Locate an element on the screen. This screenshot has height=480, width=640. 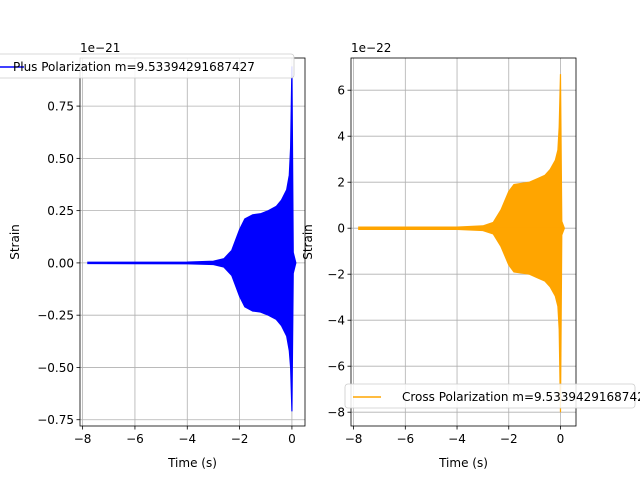
y-tick-label: −4 is located at coordinates (336, 321).